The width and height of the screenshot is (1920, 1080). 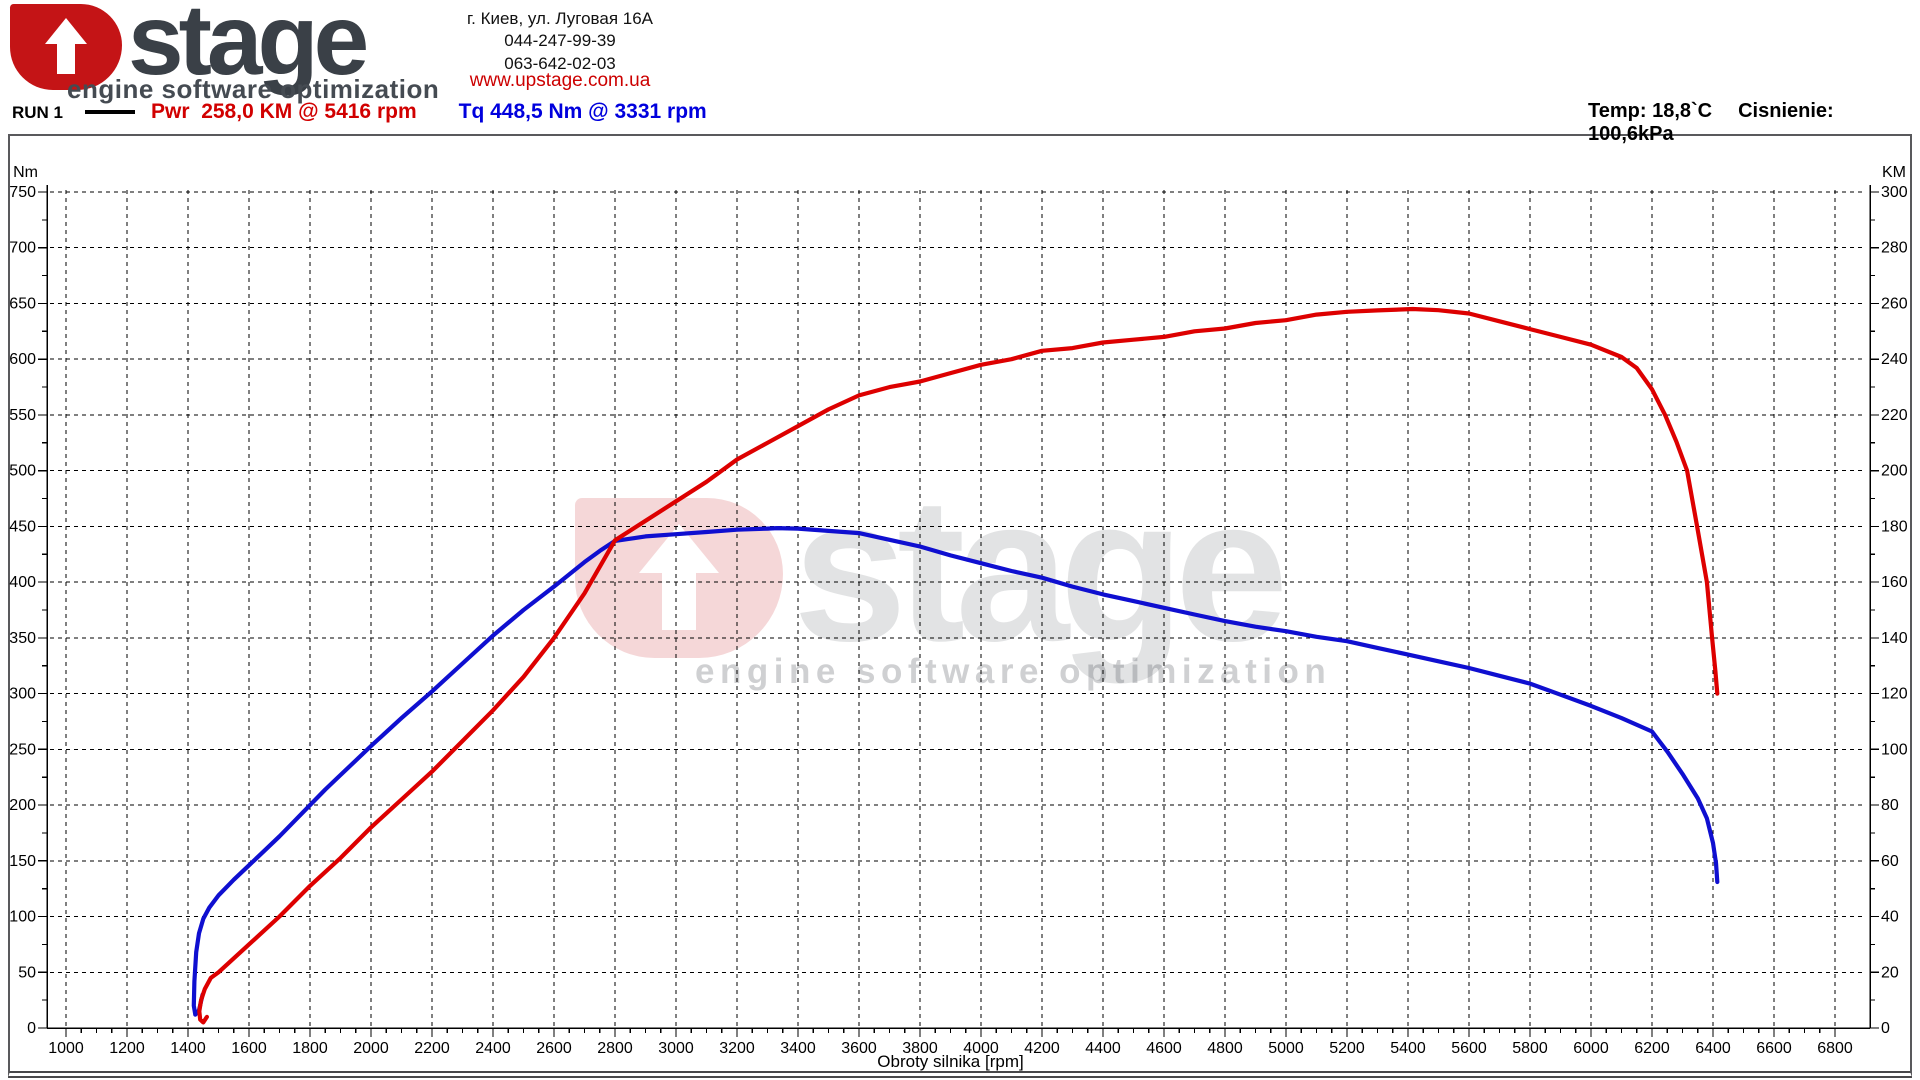 I want to click on svg-text: 3600, so click(x=859, y=1048).